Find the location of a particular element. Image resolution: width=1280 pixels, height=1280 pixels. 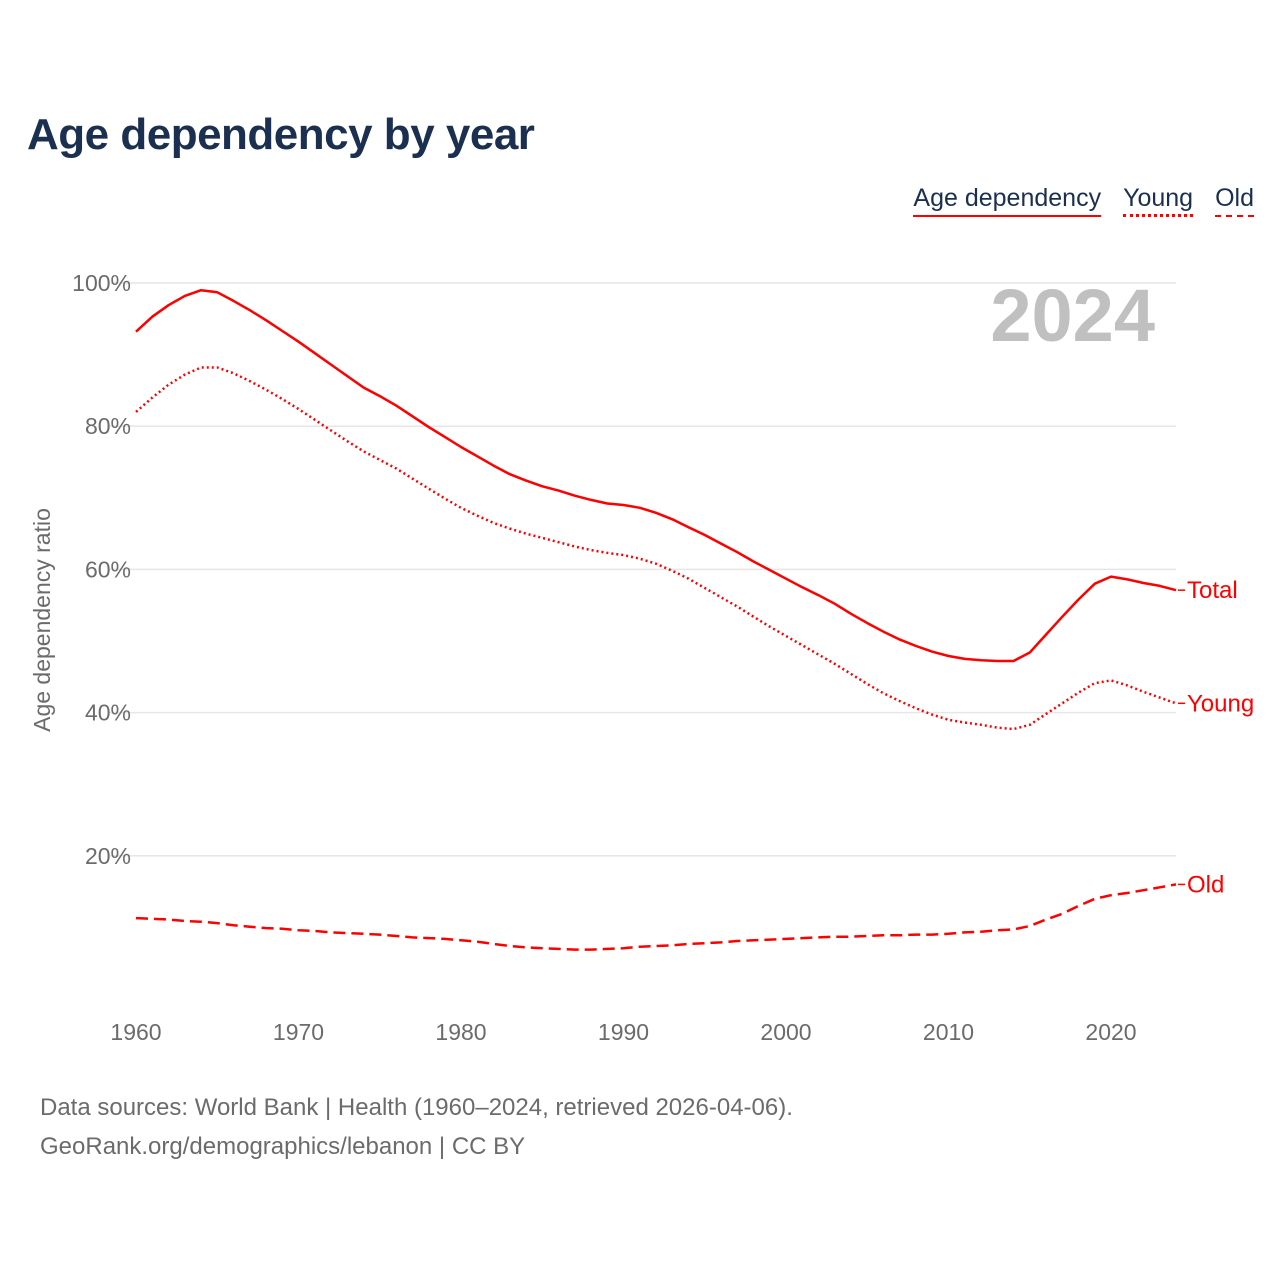

x-tick-label: 1990 is located at coordinates (623, 1032).